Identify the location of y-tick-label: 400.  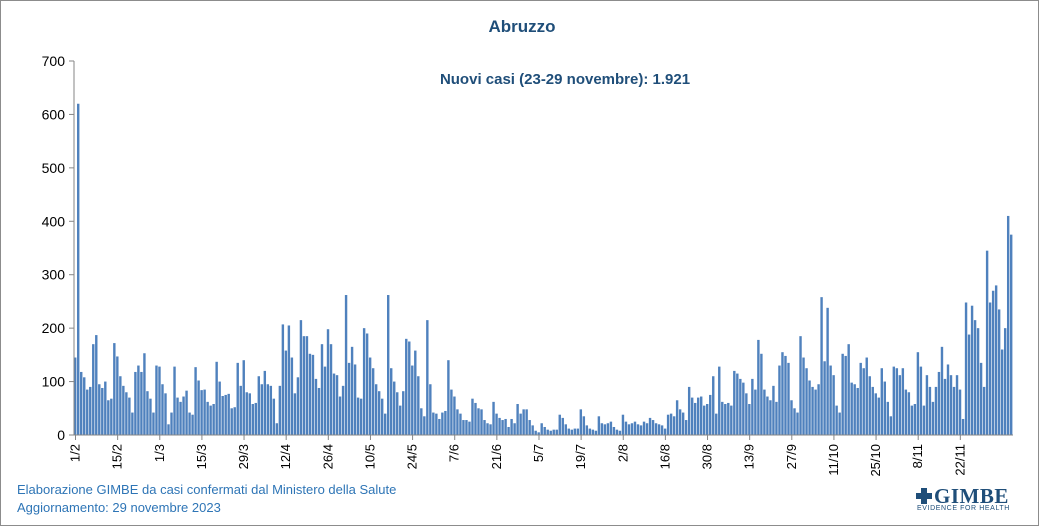
(54, 221).